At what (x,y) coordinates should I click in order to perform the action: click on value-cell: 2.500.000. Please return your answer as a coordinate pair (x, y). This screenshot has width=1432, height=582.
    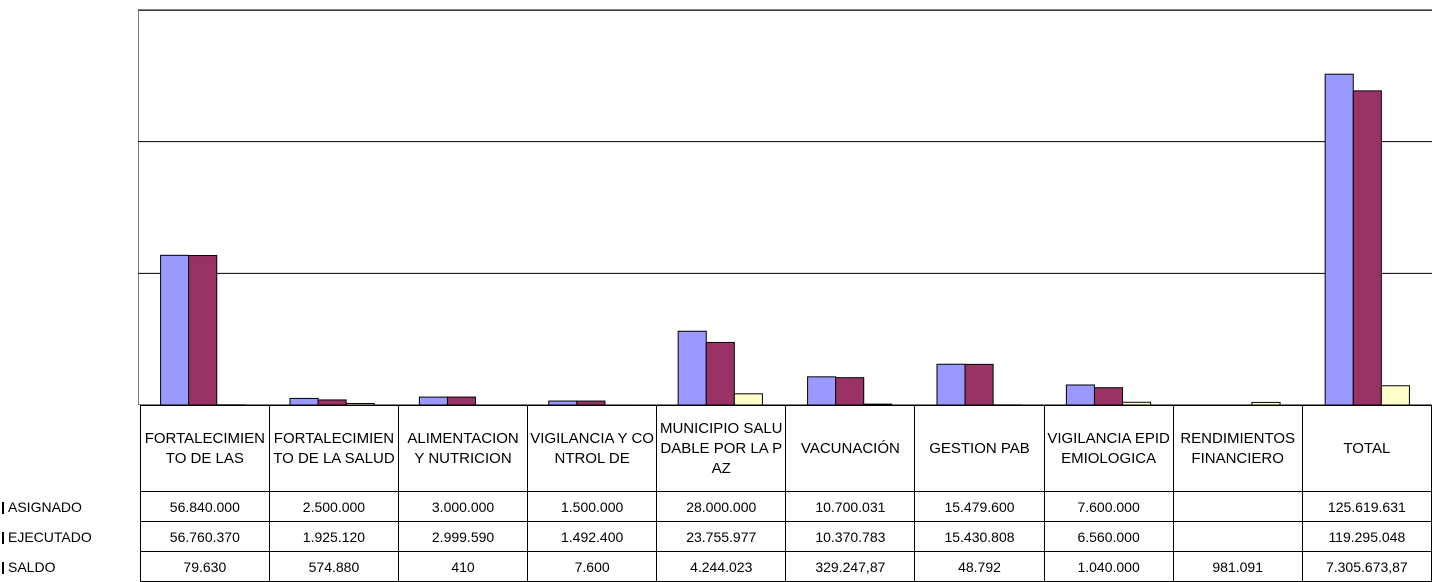
    Looking at the image, I should click on (333, 507).